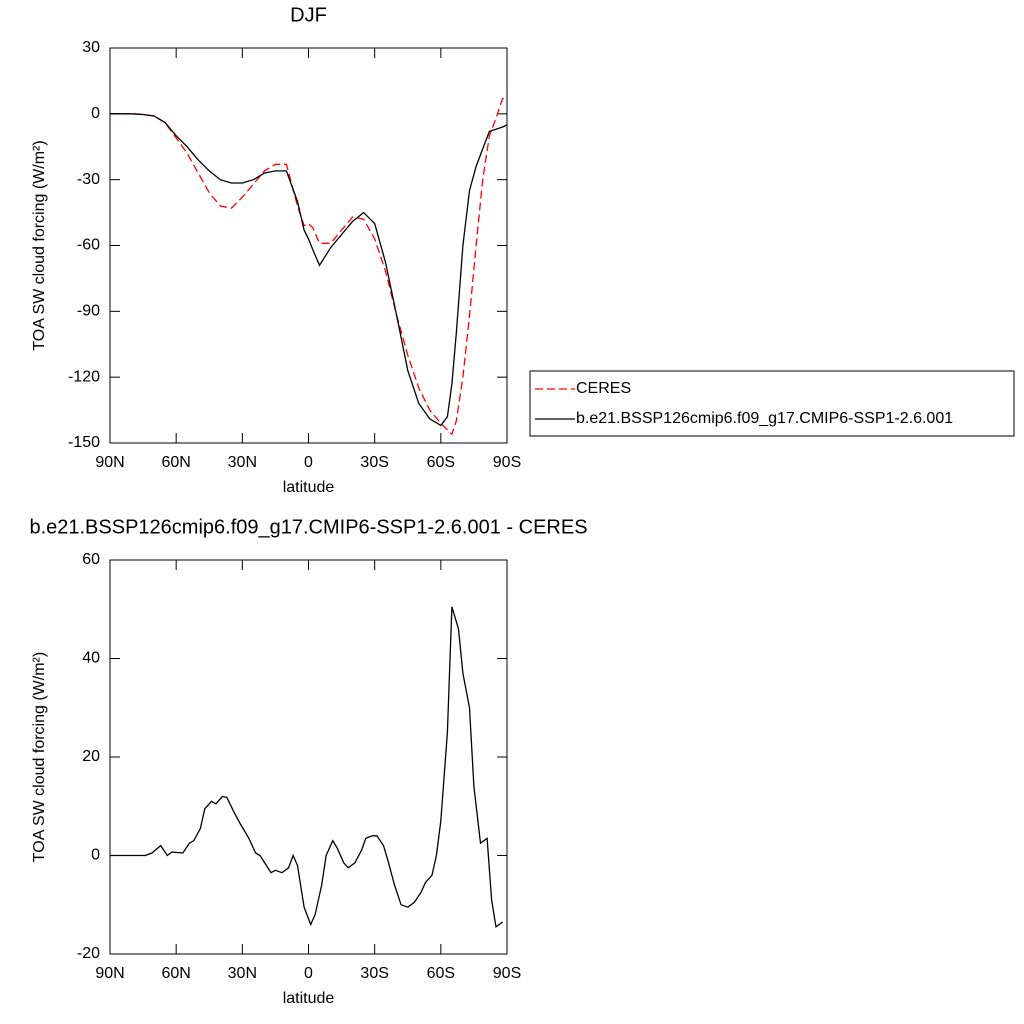 The width and height of the screenshot is (1024, 1024). I want to click on y-tick-label: -20, so click(88, 953).